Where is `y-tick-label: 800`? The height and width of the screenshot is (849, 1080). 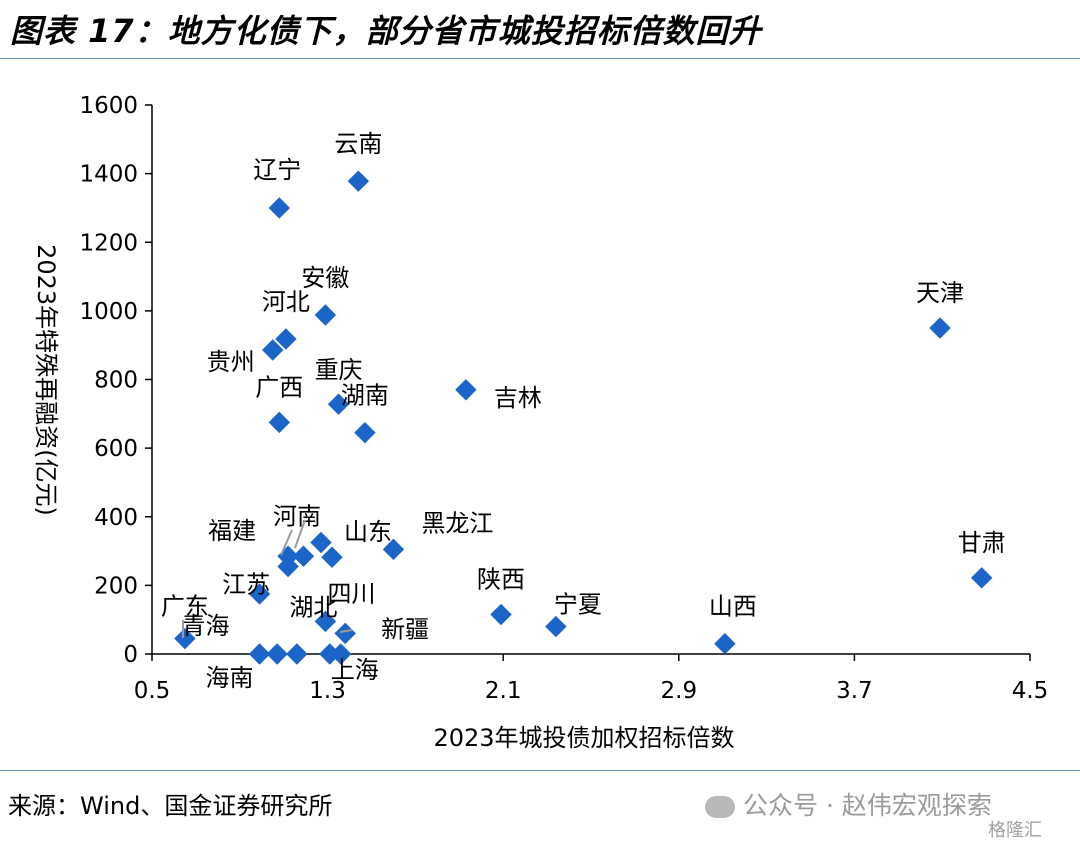
y-tick-label: 800 is located at coordinates (116, 381).